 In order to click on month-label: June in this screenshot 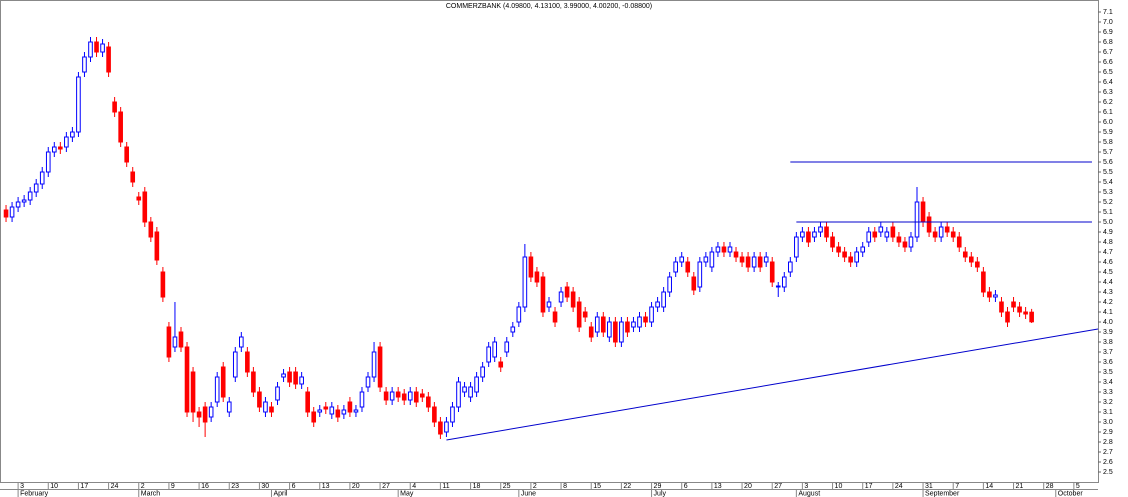, I will do `click(528, 493)`.